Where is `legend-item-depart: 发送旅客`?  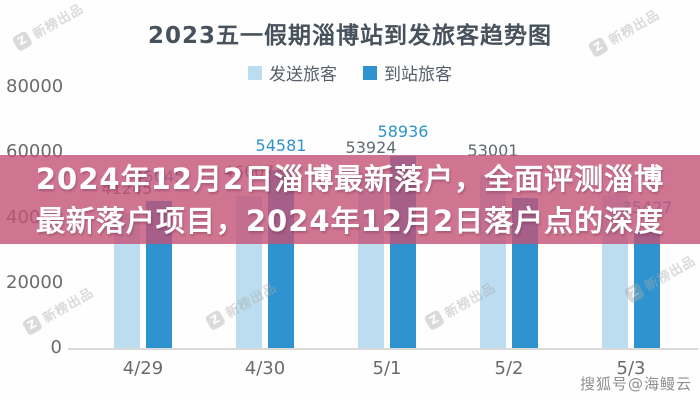
legend-item-depart: 发送旅客 is located at coordinates (292, 72).